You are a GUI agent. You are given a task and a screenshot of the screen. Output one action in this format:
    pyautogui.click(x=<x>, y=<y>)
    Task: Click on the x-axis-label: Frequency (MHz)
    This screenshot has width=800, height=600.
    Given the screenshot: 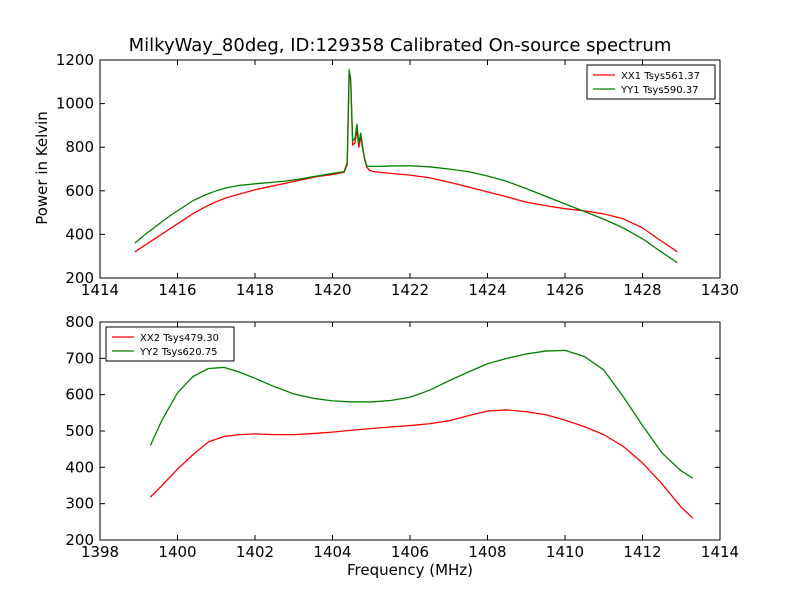 What is the action you would take?
    pyautogui.click(x=410, y=570)
    